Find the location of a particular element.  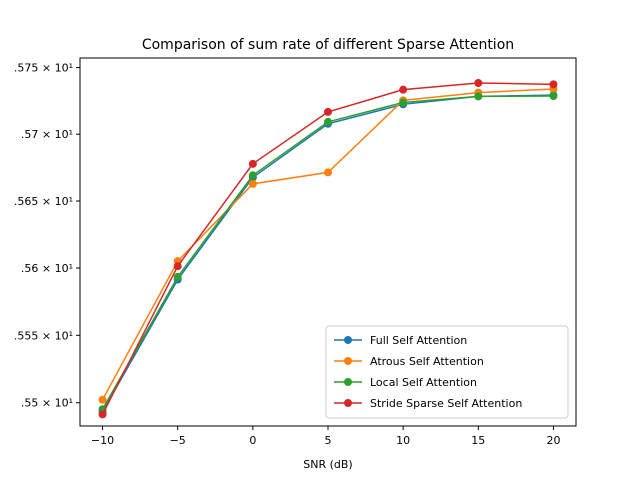

y-tick-label: .55 × 10¹ is located at coordinates (47, 403).